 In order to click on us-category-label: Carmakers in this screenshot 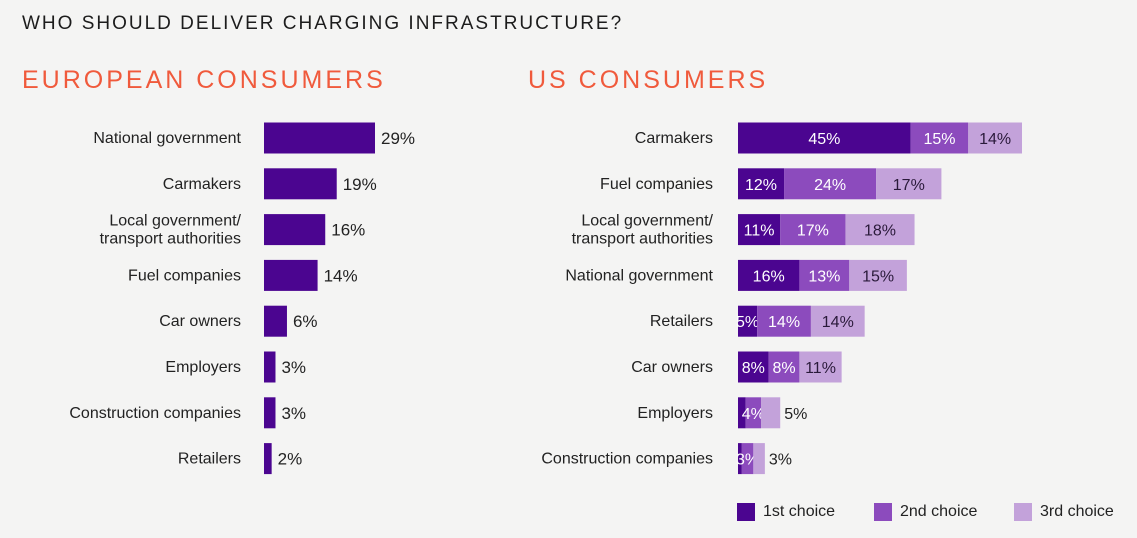, I will do `click(674, 138)`.